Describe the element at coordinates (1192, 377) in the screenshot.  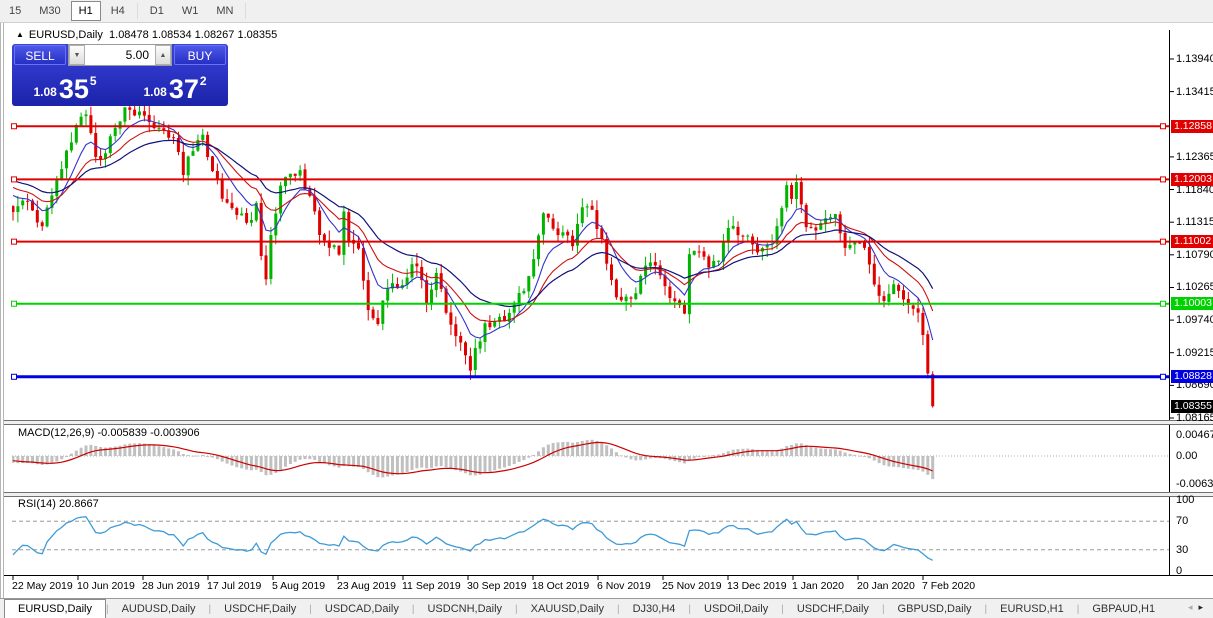
I see `price-level-tag: 1.08828` at that location.